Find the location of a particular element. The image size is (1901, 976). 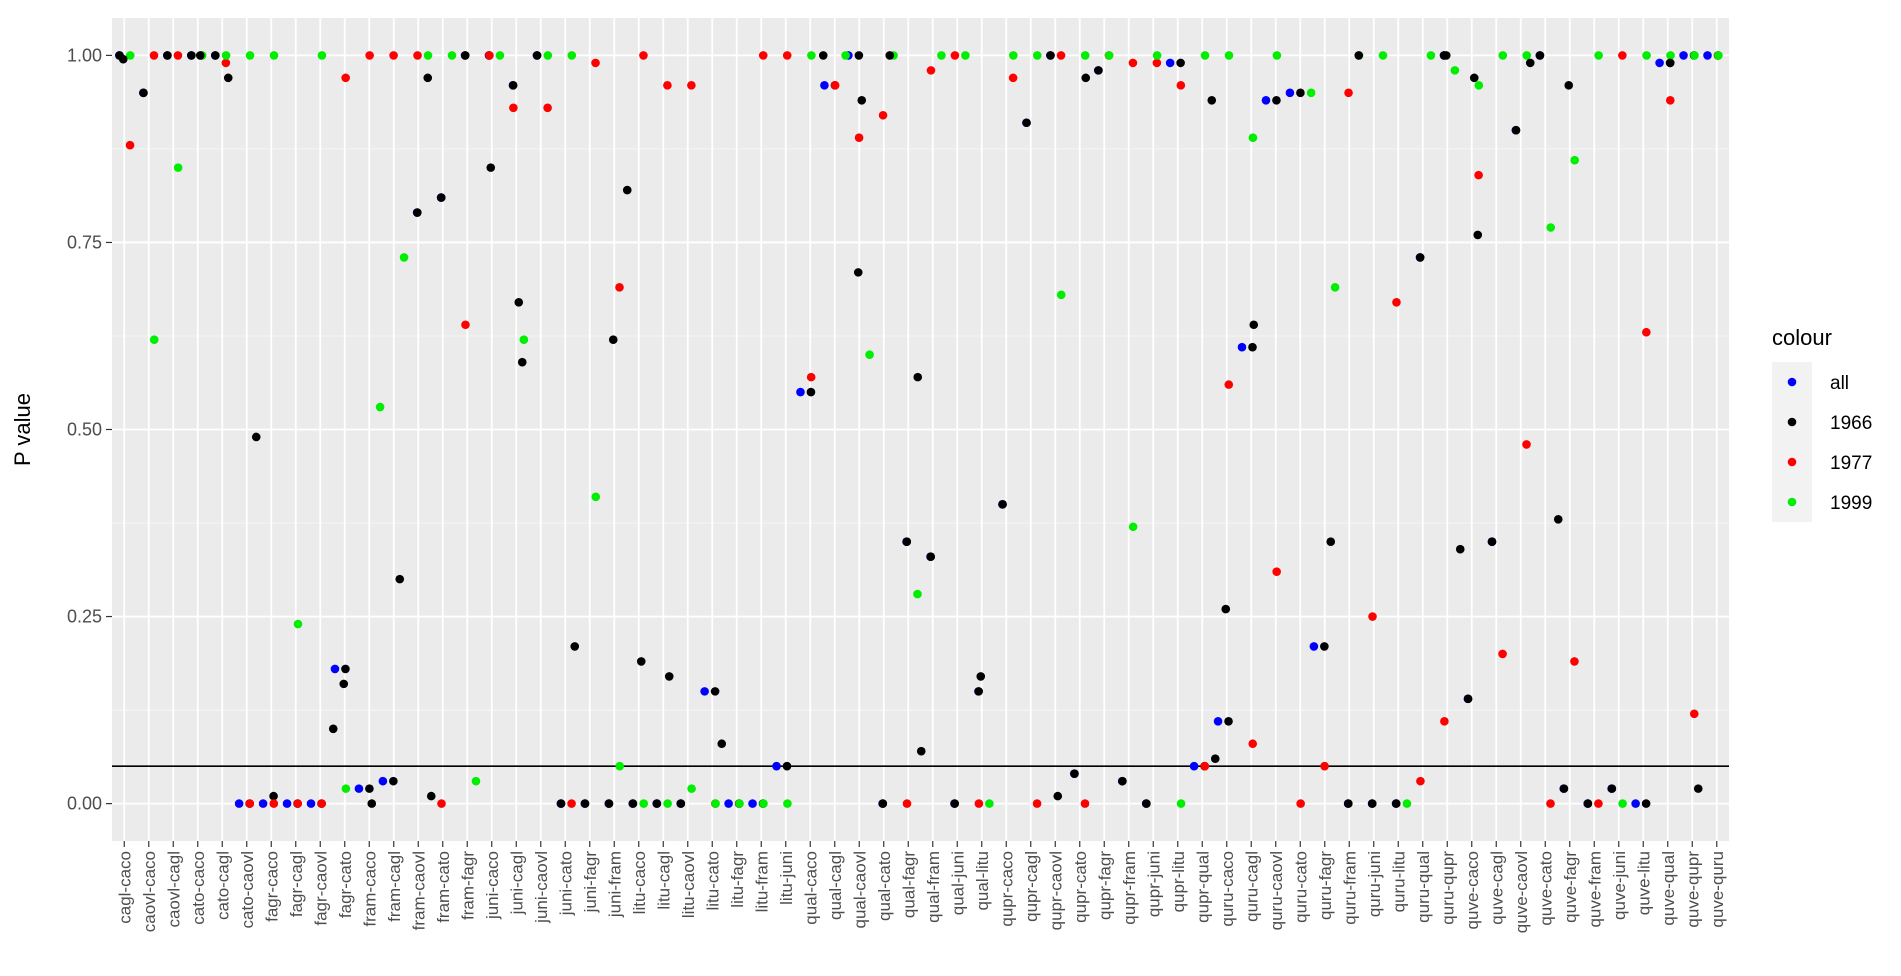

x-tick-label: qual-cagl is located at coordinates (835, 885).